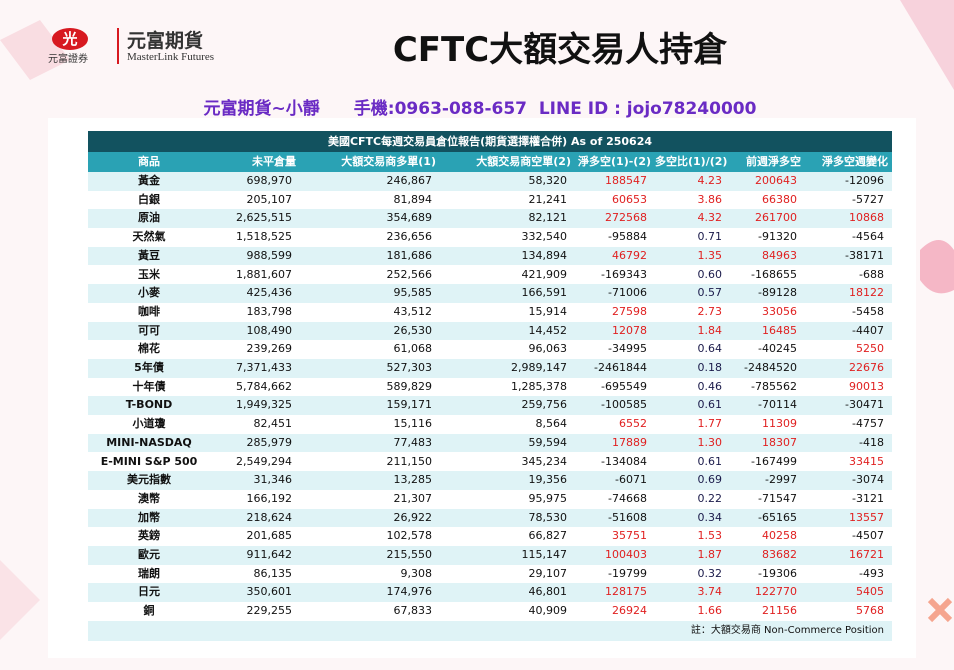  I want to click on cell: 14,452, so click(548, 330).